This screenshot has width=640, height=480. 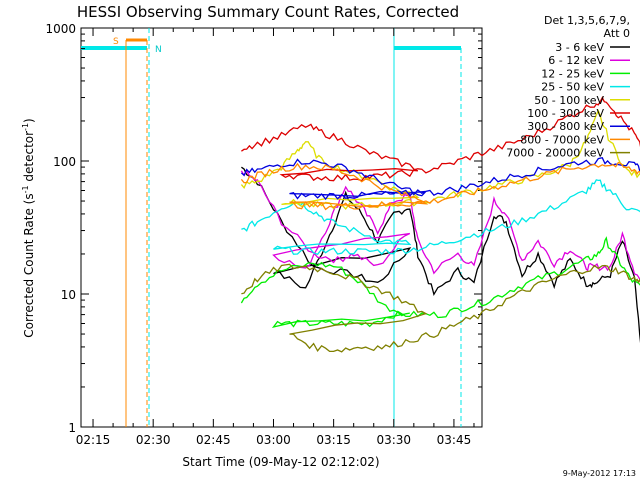 I want to click on legend-header-2: Att 0, so click(x=617, y=33).